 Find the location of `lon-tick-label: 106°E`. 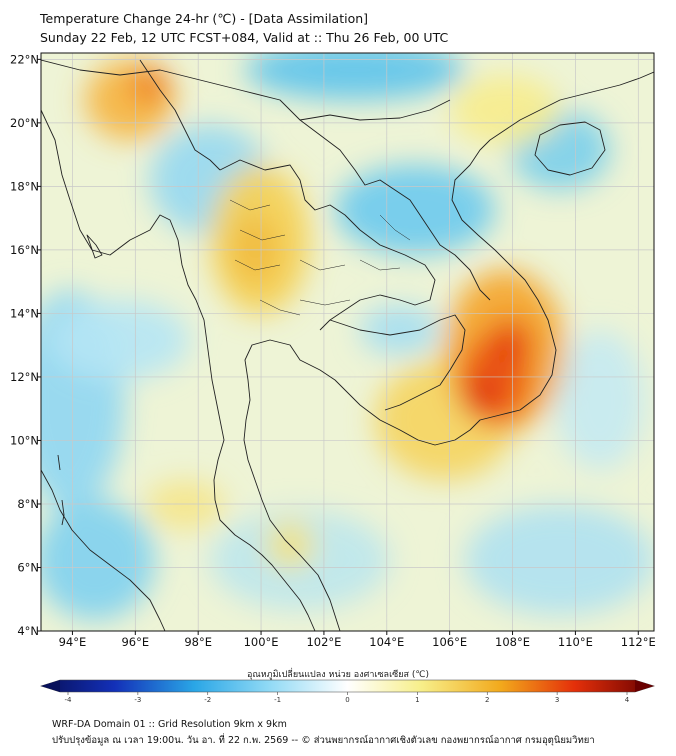

lon-tick-label: 106°E is located at coordinates (449, 642).